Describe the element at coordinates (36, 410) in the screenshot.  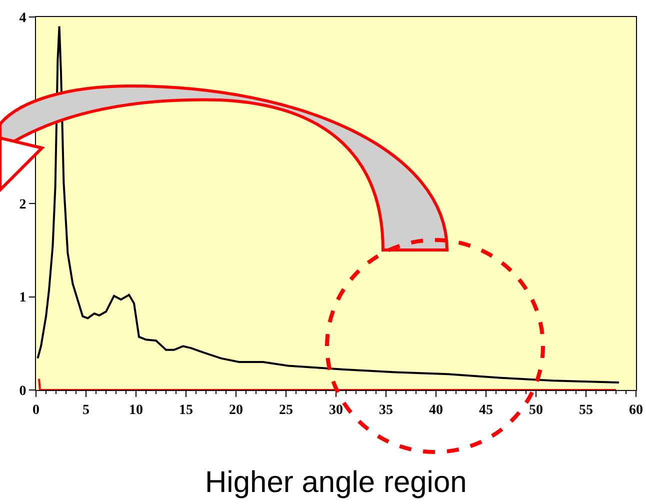
I see `x-tick-label: 0` at that location.